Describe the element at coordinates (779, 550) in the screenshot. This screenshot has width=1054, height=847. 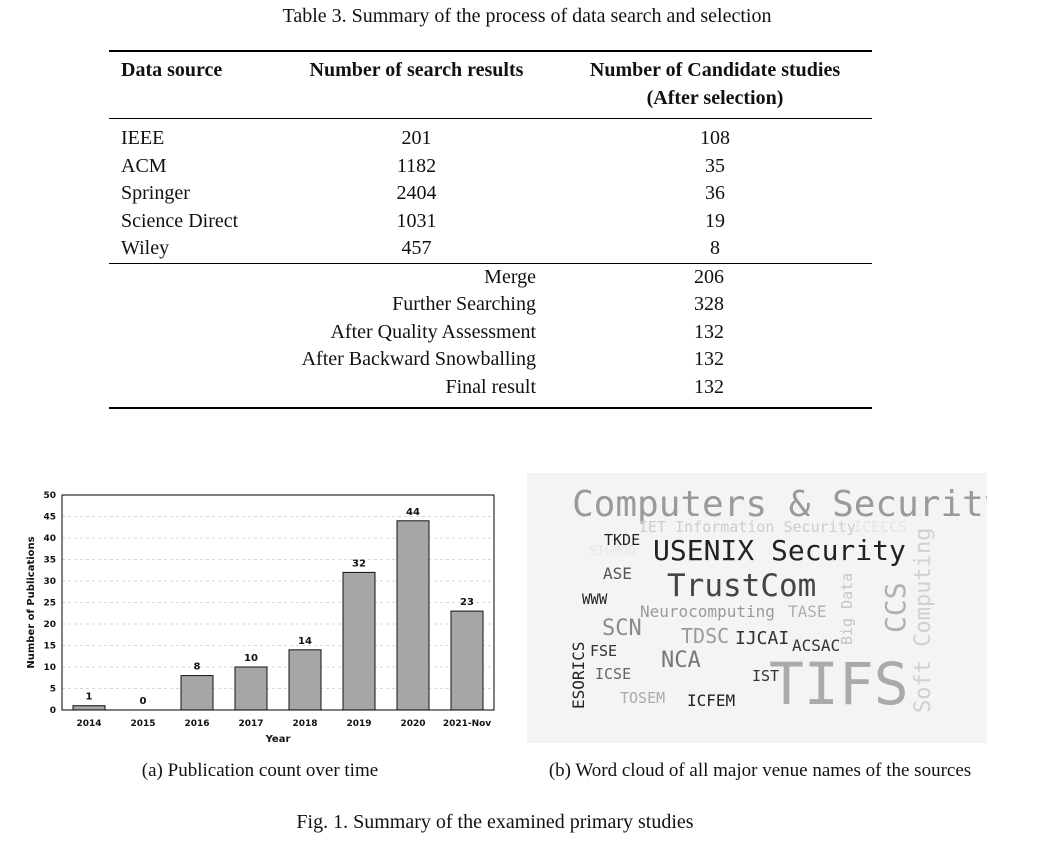
I see `word-usenix-security: USENIX Security` at that location.